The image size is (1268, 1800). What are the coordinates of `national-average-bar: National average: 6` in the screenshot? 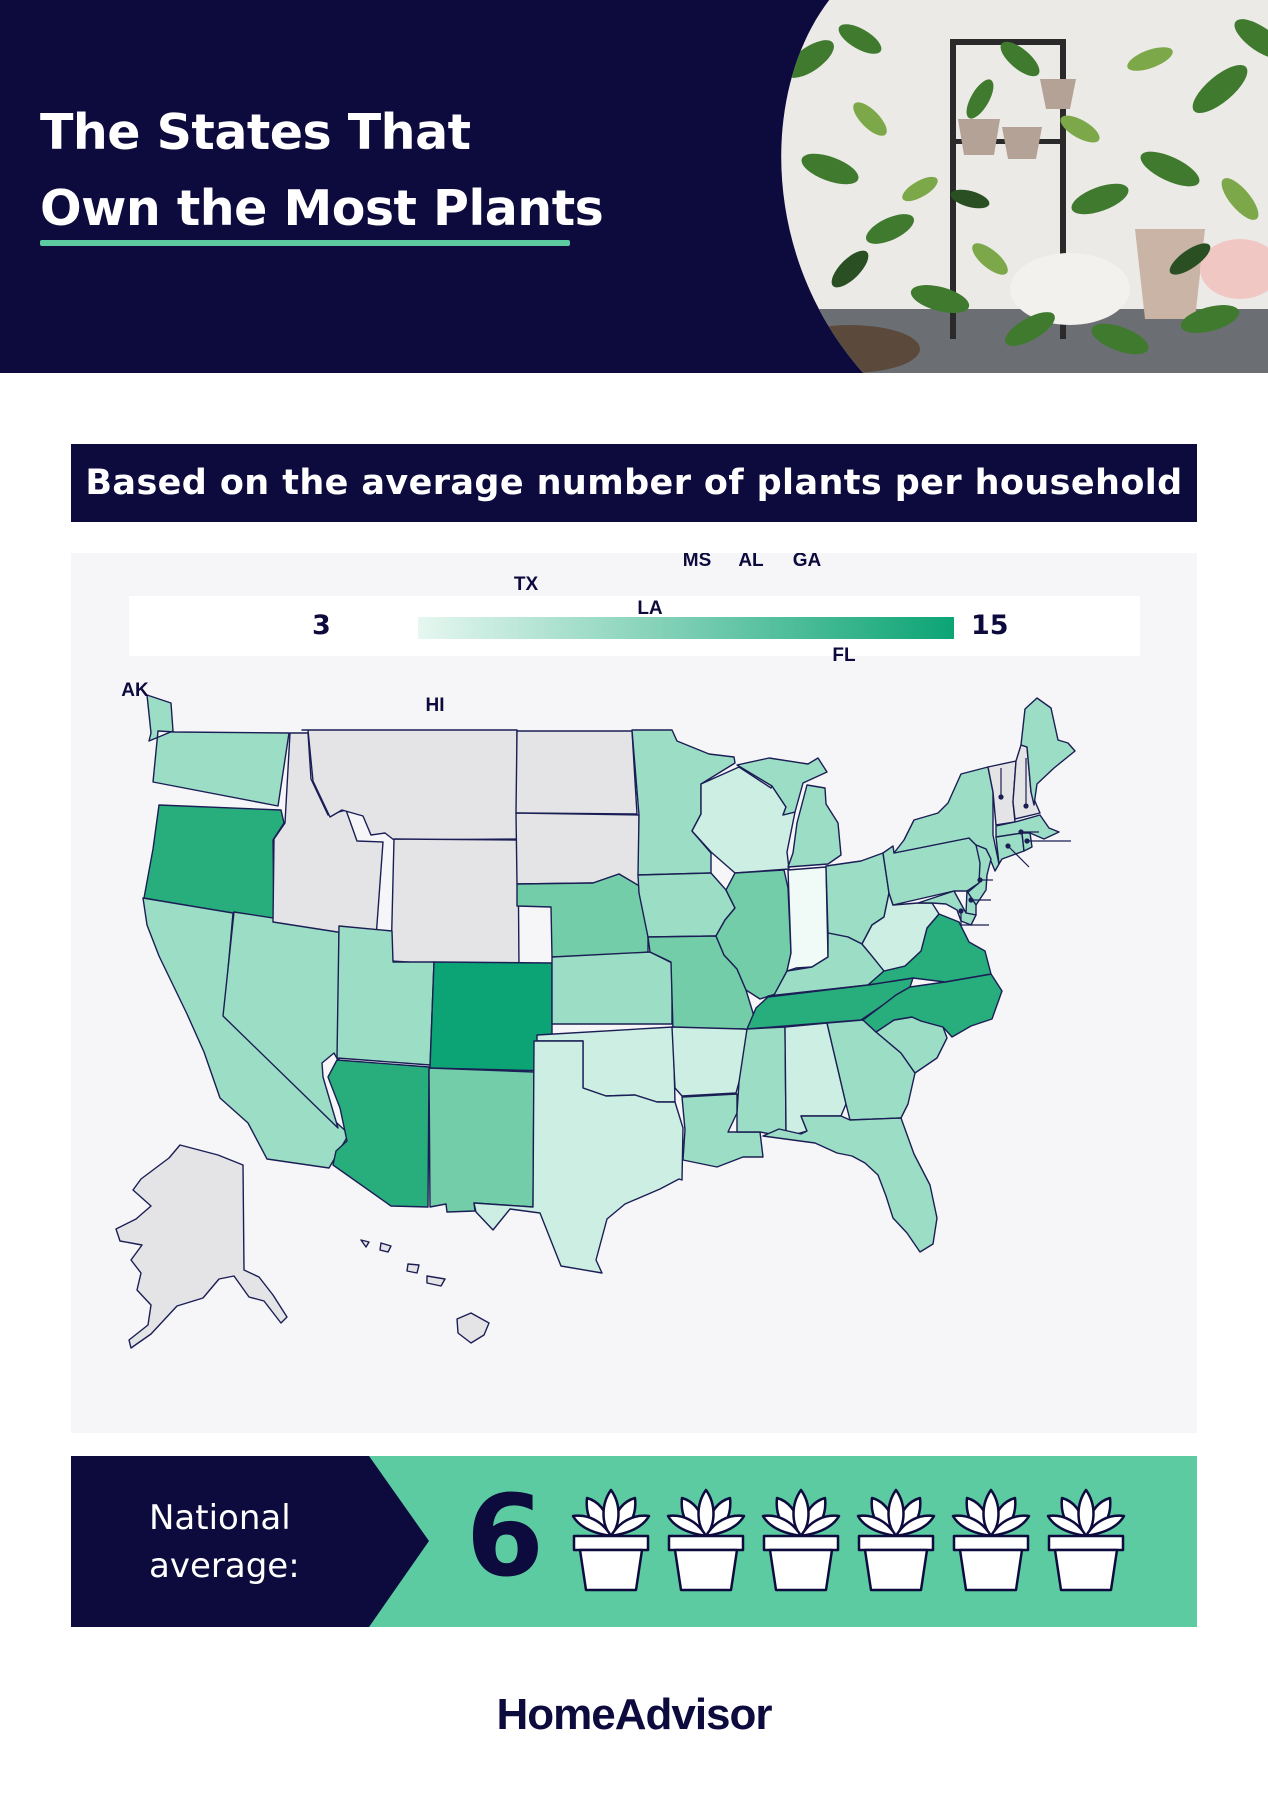 It's located at (634, 1541).